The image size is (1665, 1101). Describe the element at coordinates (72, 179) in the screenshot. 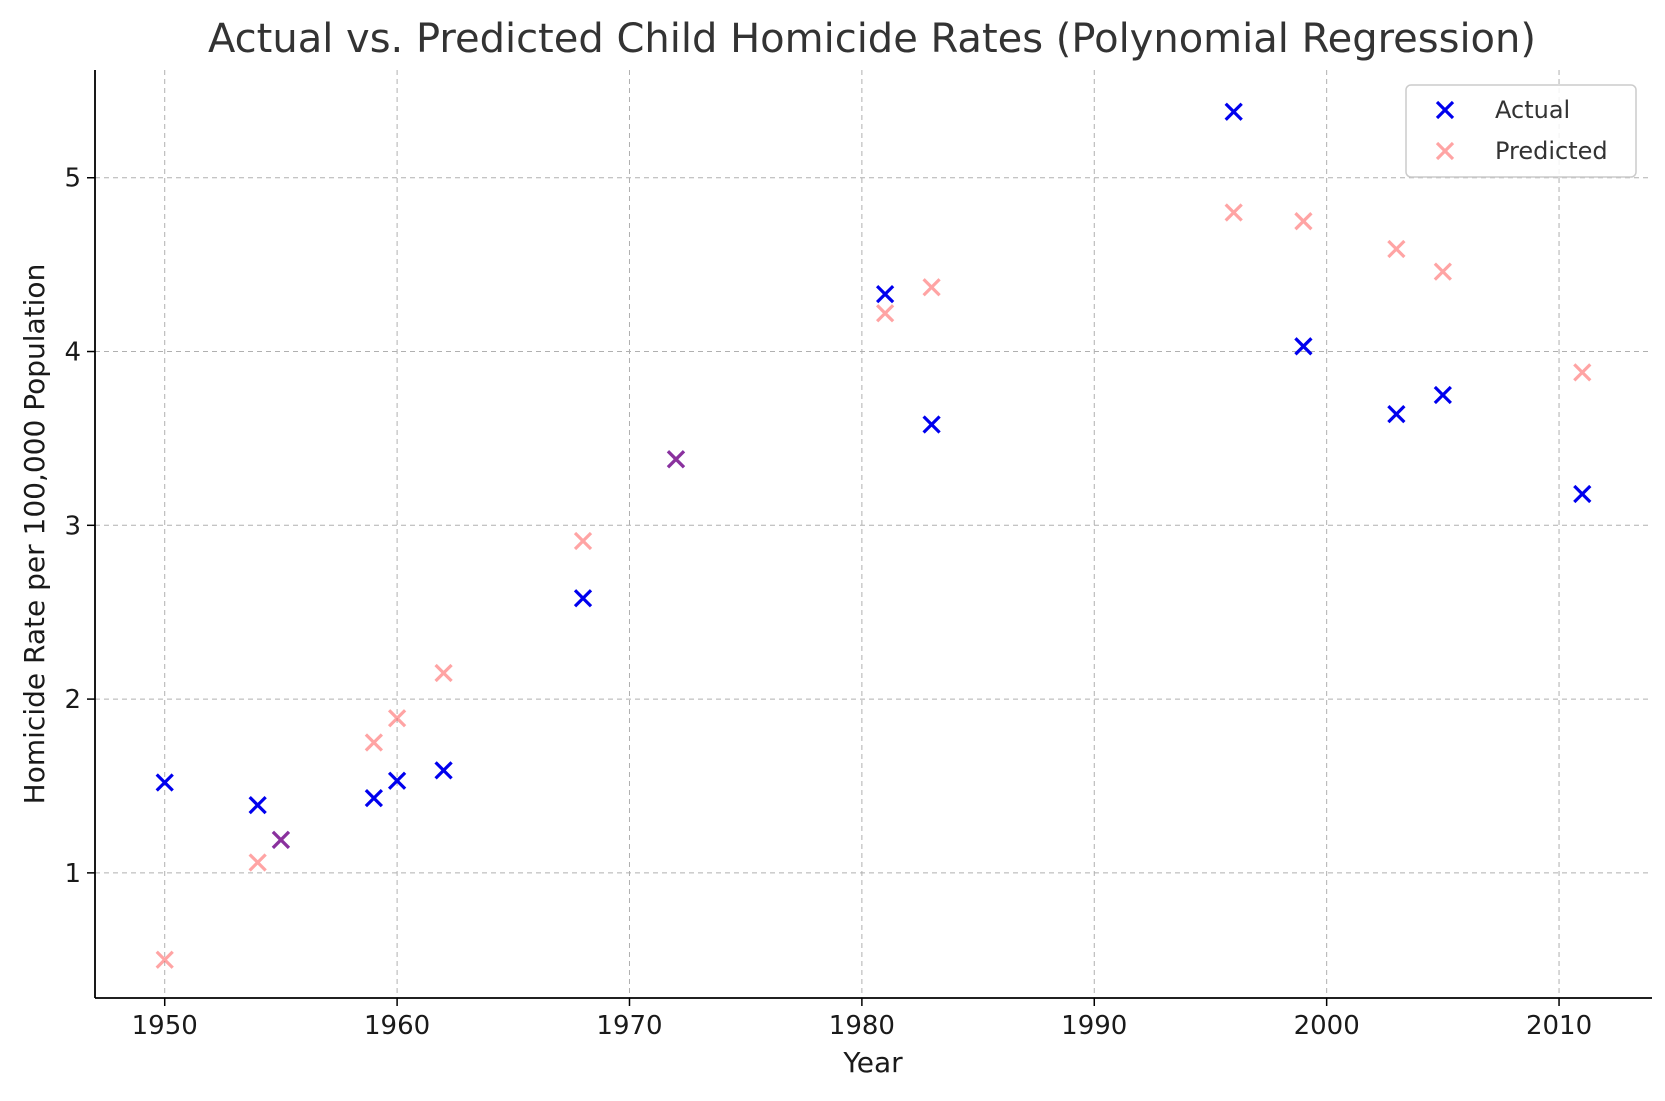

I see `y-tick-label: 5` at that location.